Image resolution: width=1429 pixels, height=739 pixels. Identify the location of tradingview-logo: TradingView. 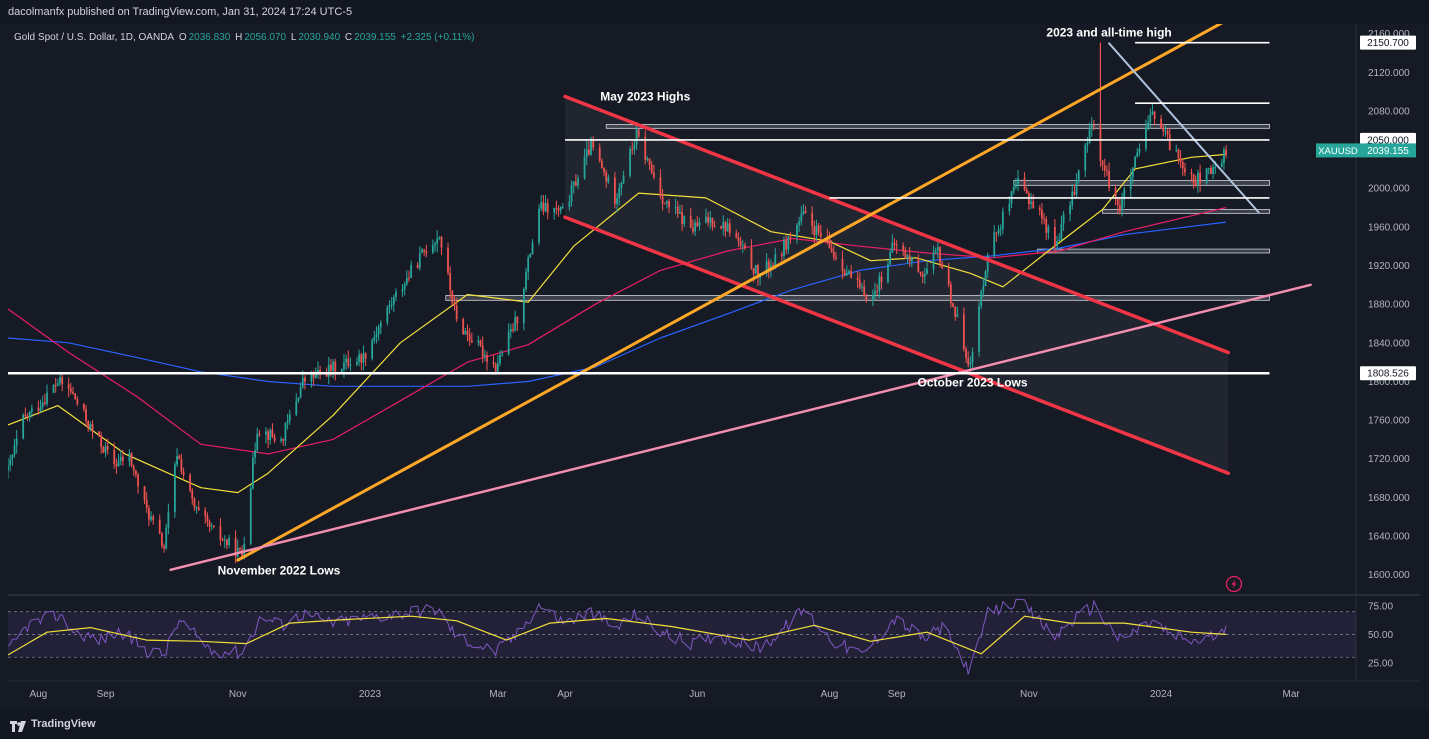
(53, 724).